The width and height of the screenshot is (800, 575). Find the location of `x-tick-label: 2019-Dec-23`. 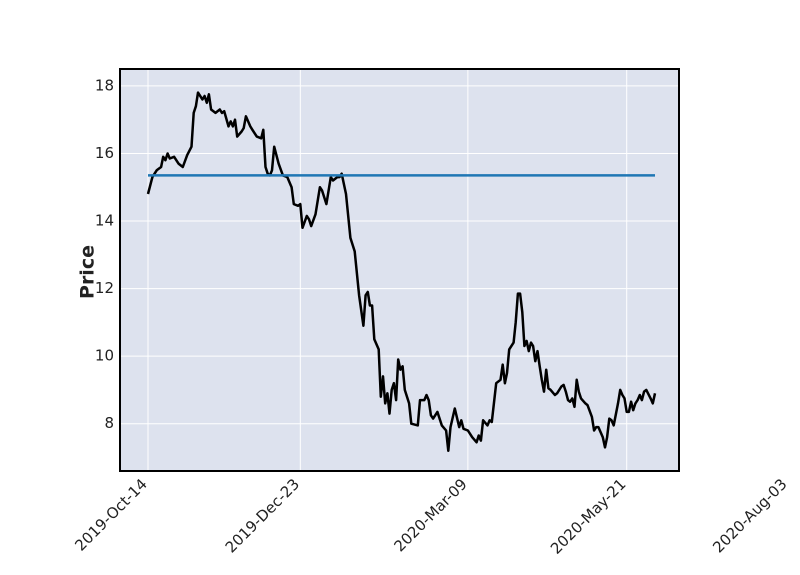

x-tick-label: 2019-Dec-23 is located at coordinates (262, 515).